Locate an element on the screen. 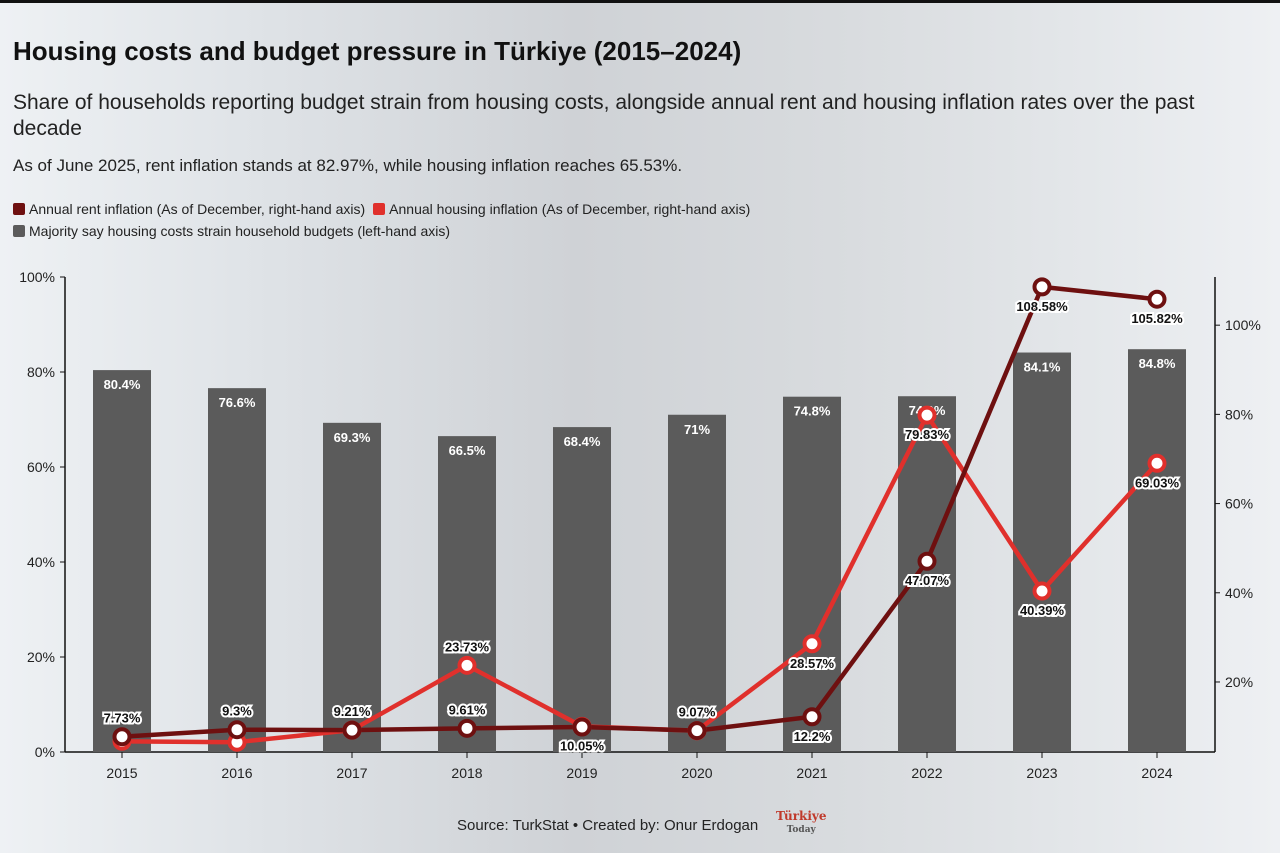  point-rent-2015 is located at coordinates (122, 737).